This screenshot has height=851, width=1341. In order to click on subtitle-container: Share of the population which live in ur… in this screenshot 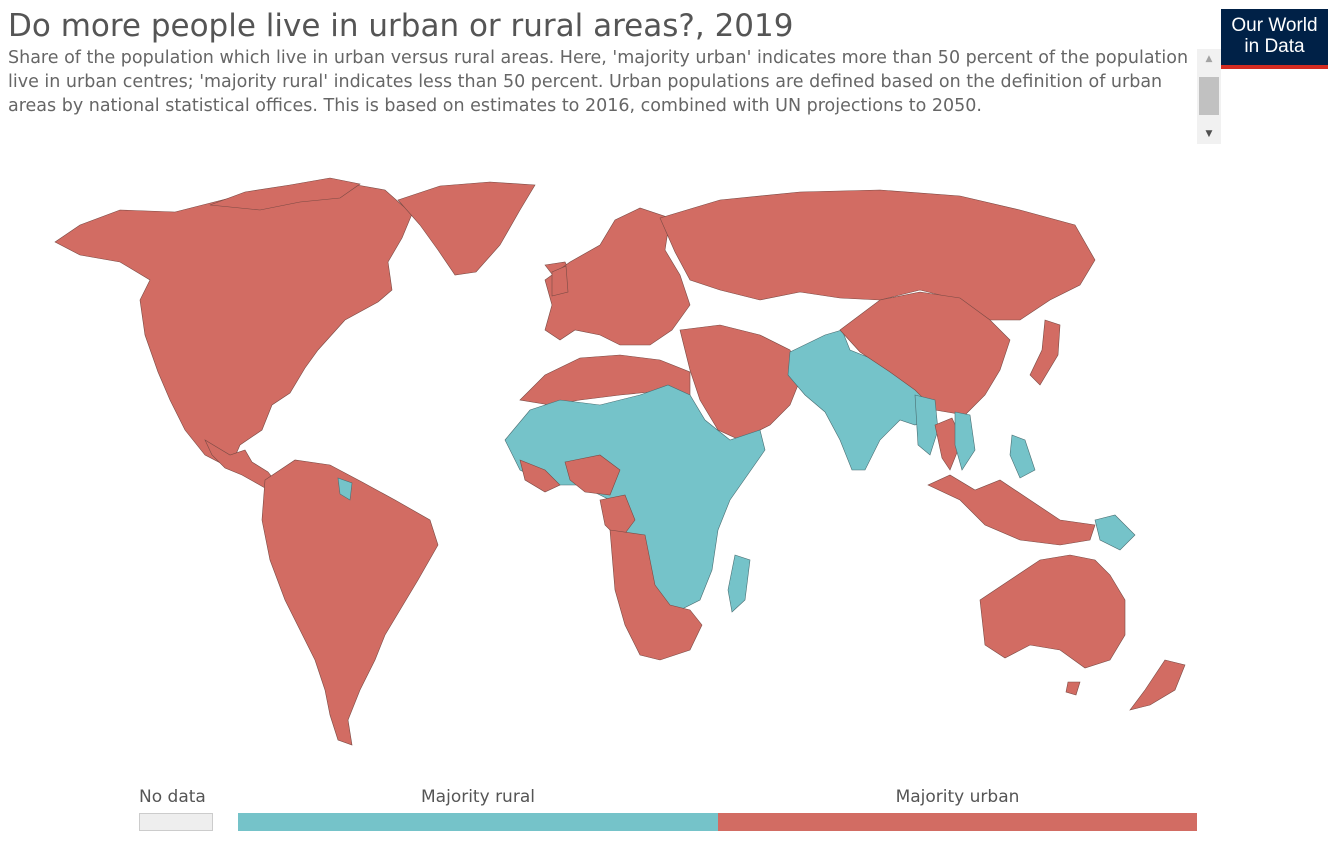, I will do `click(600, 94)`.